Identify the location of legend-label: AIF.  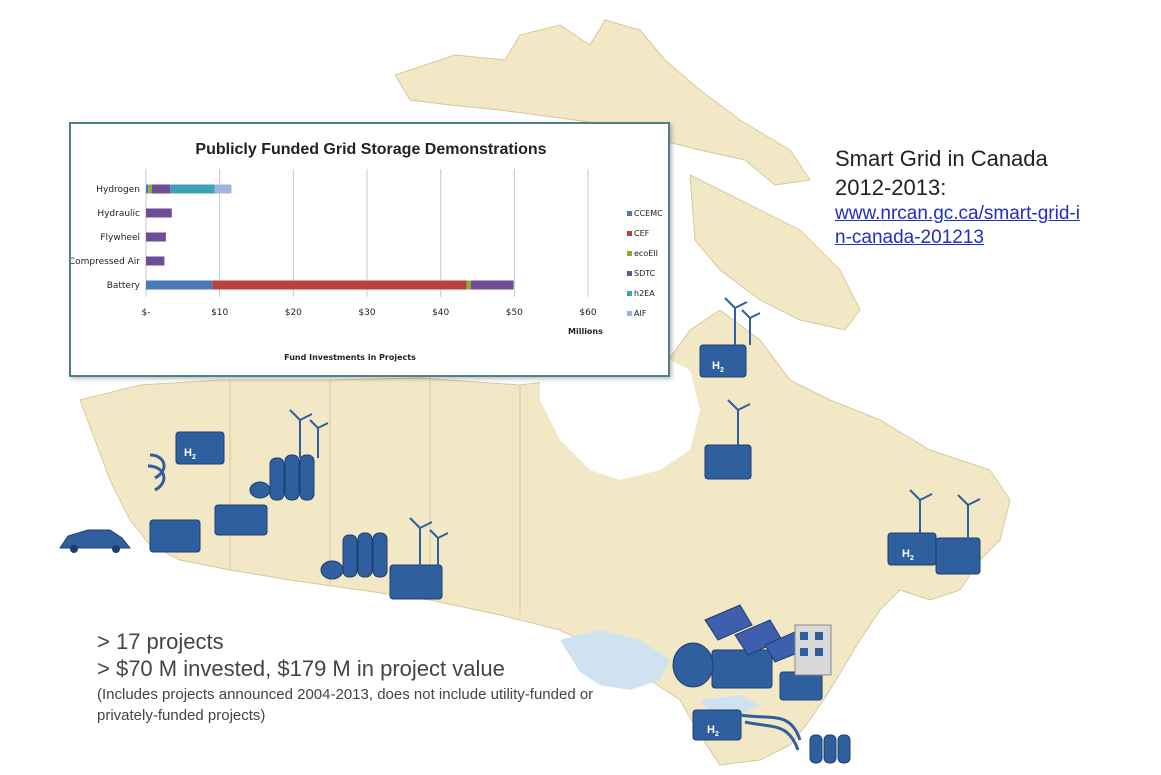
(640, 313).